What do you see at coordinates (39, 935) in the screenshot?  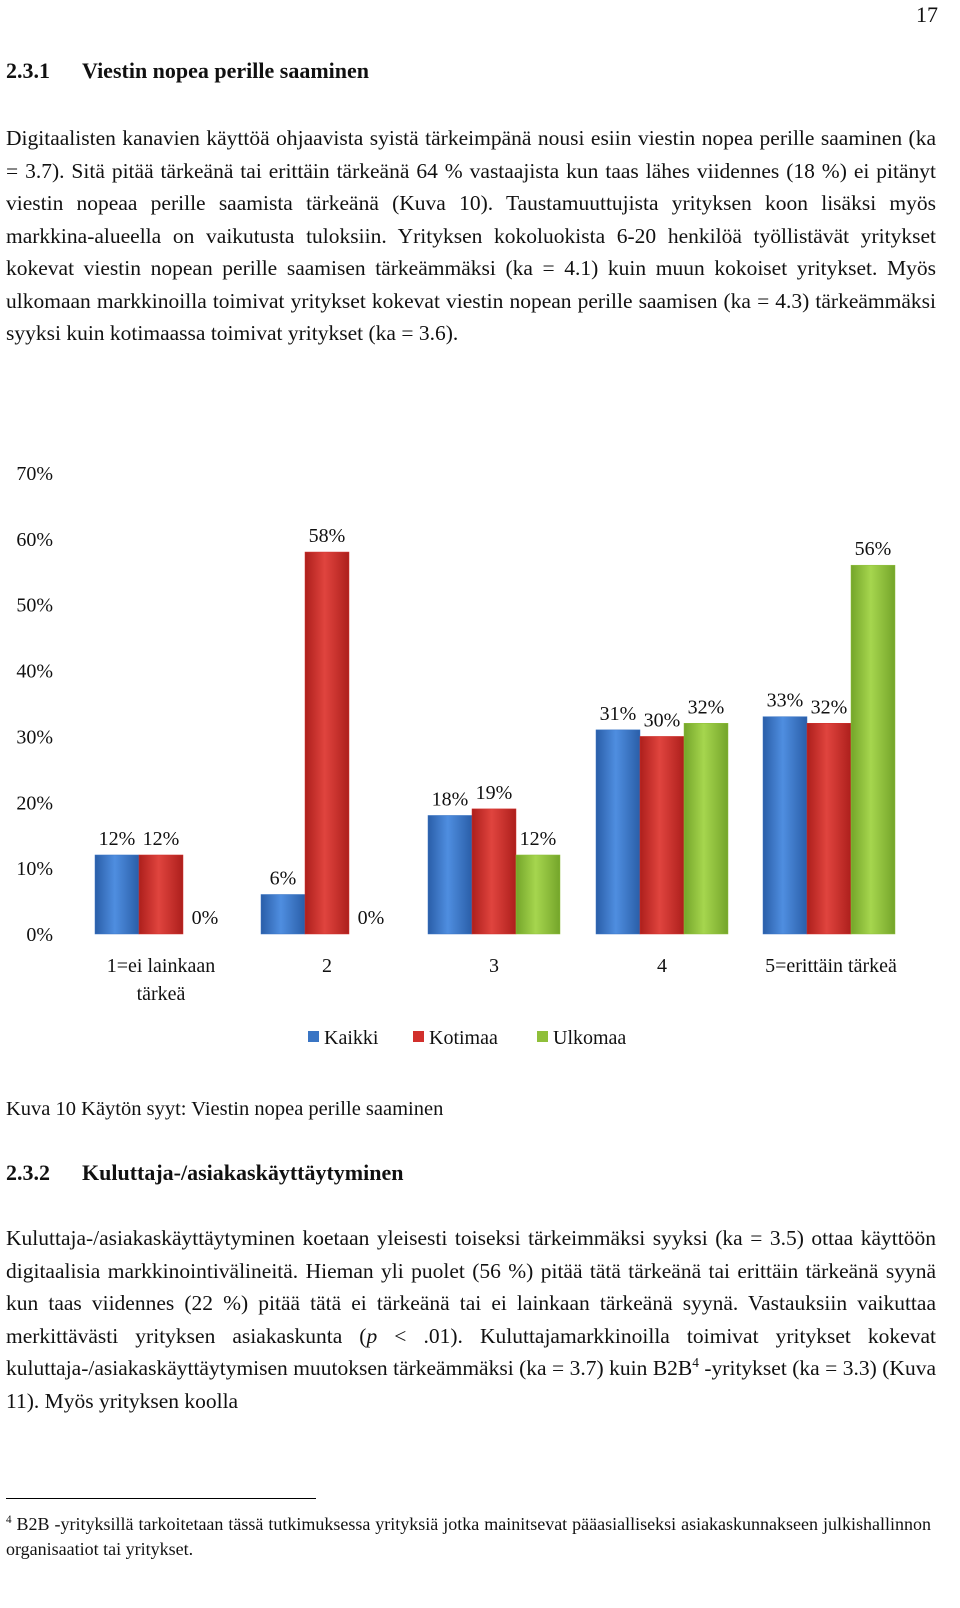 I see `y-tick-label: 0%` at bounding box center [39, 935].